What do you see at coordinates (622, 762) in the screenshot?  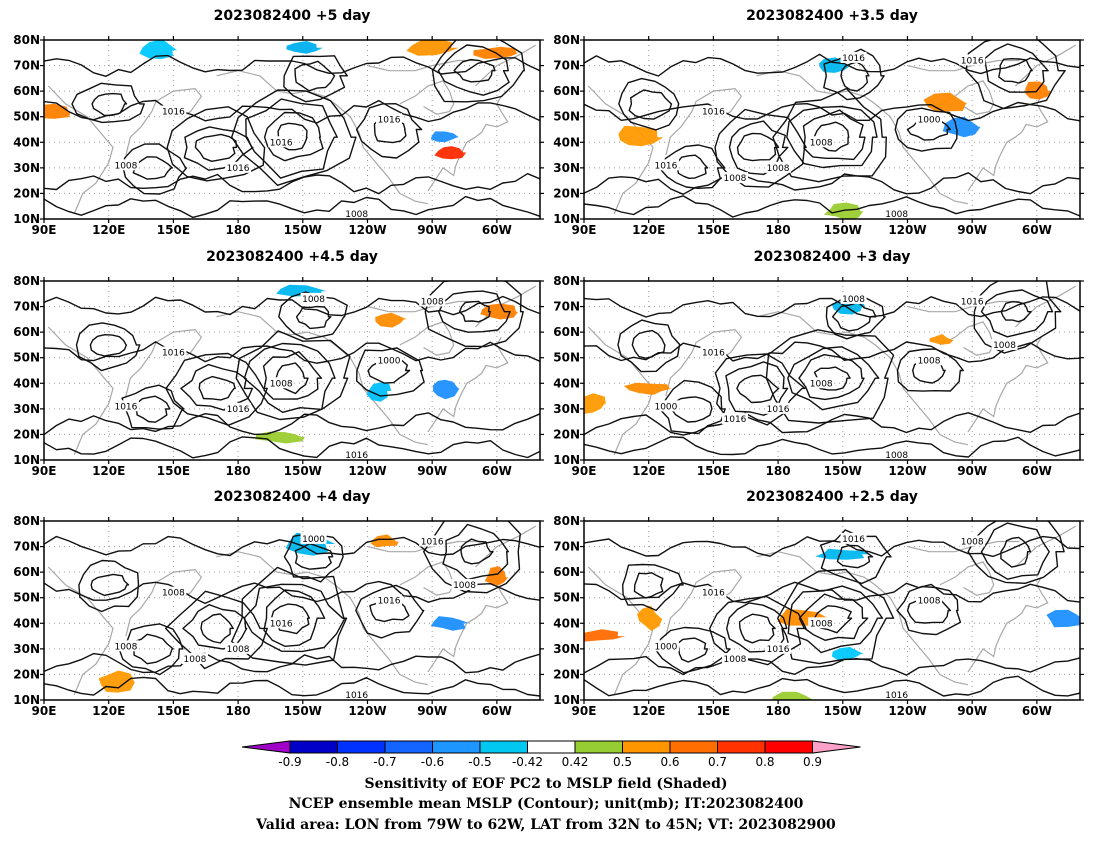 I see `colorbar-tick-label: 0.5` at bounding box center [622, 762].